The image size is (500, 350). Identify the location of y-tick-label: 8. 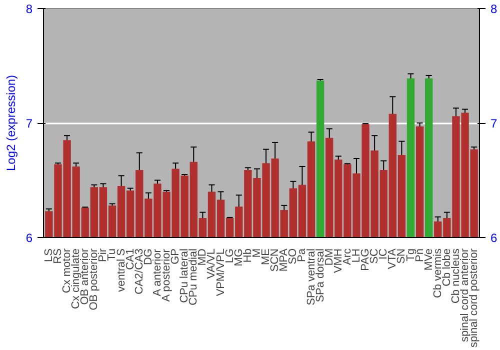
(29, 9).